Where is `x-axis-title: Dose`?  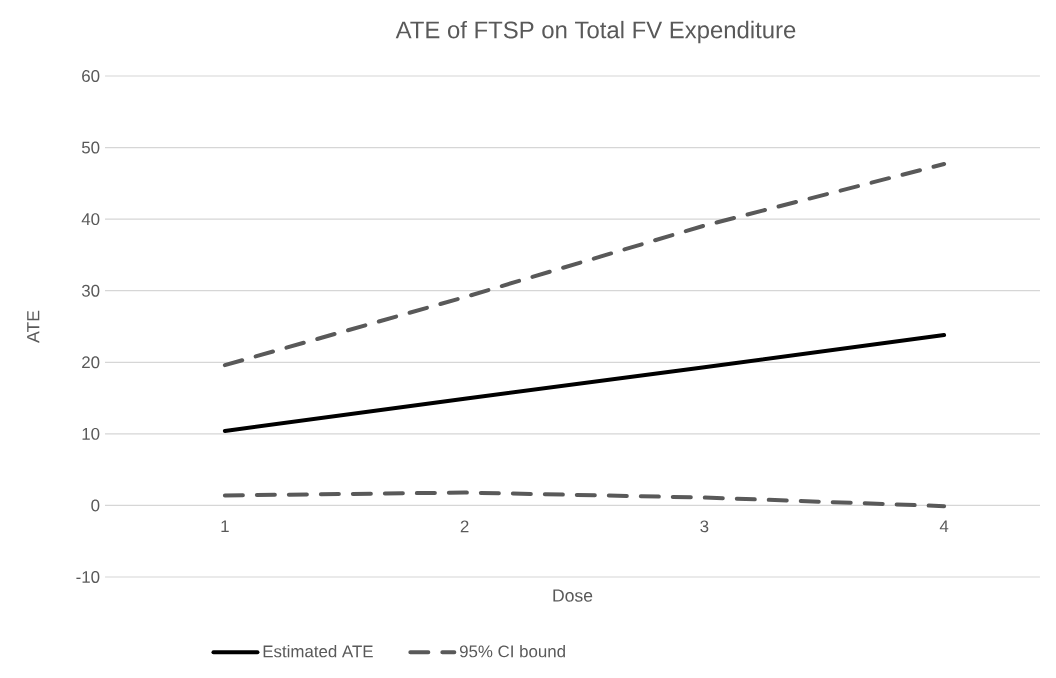 x-axis-title: Dose is located at coordinates (573, 595).